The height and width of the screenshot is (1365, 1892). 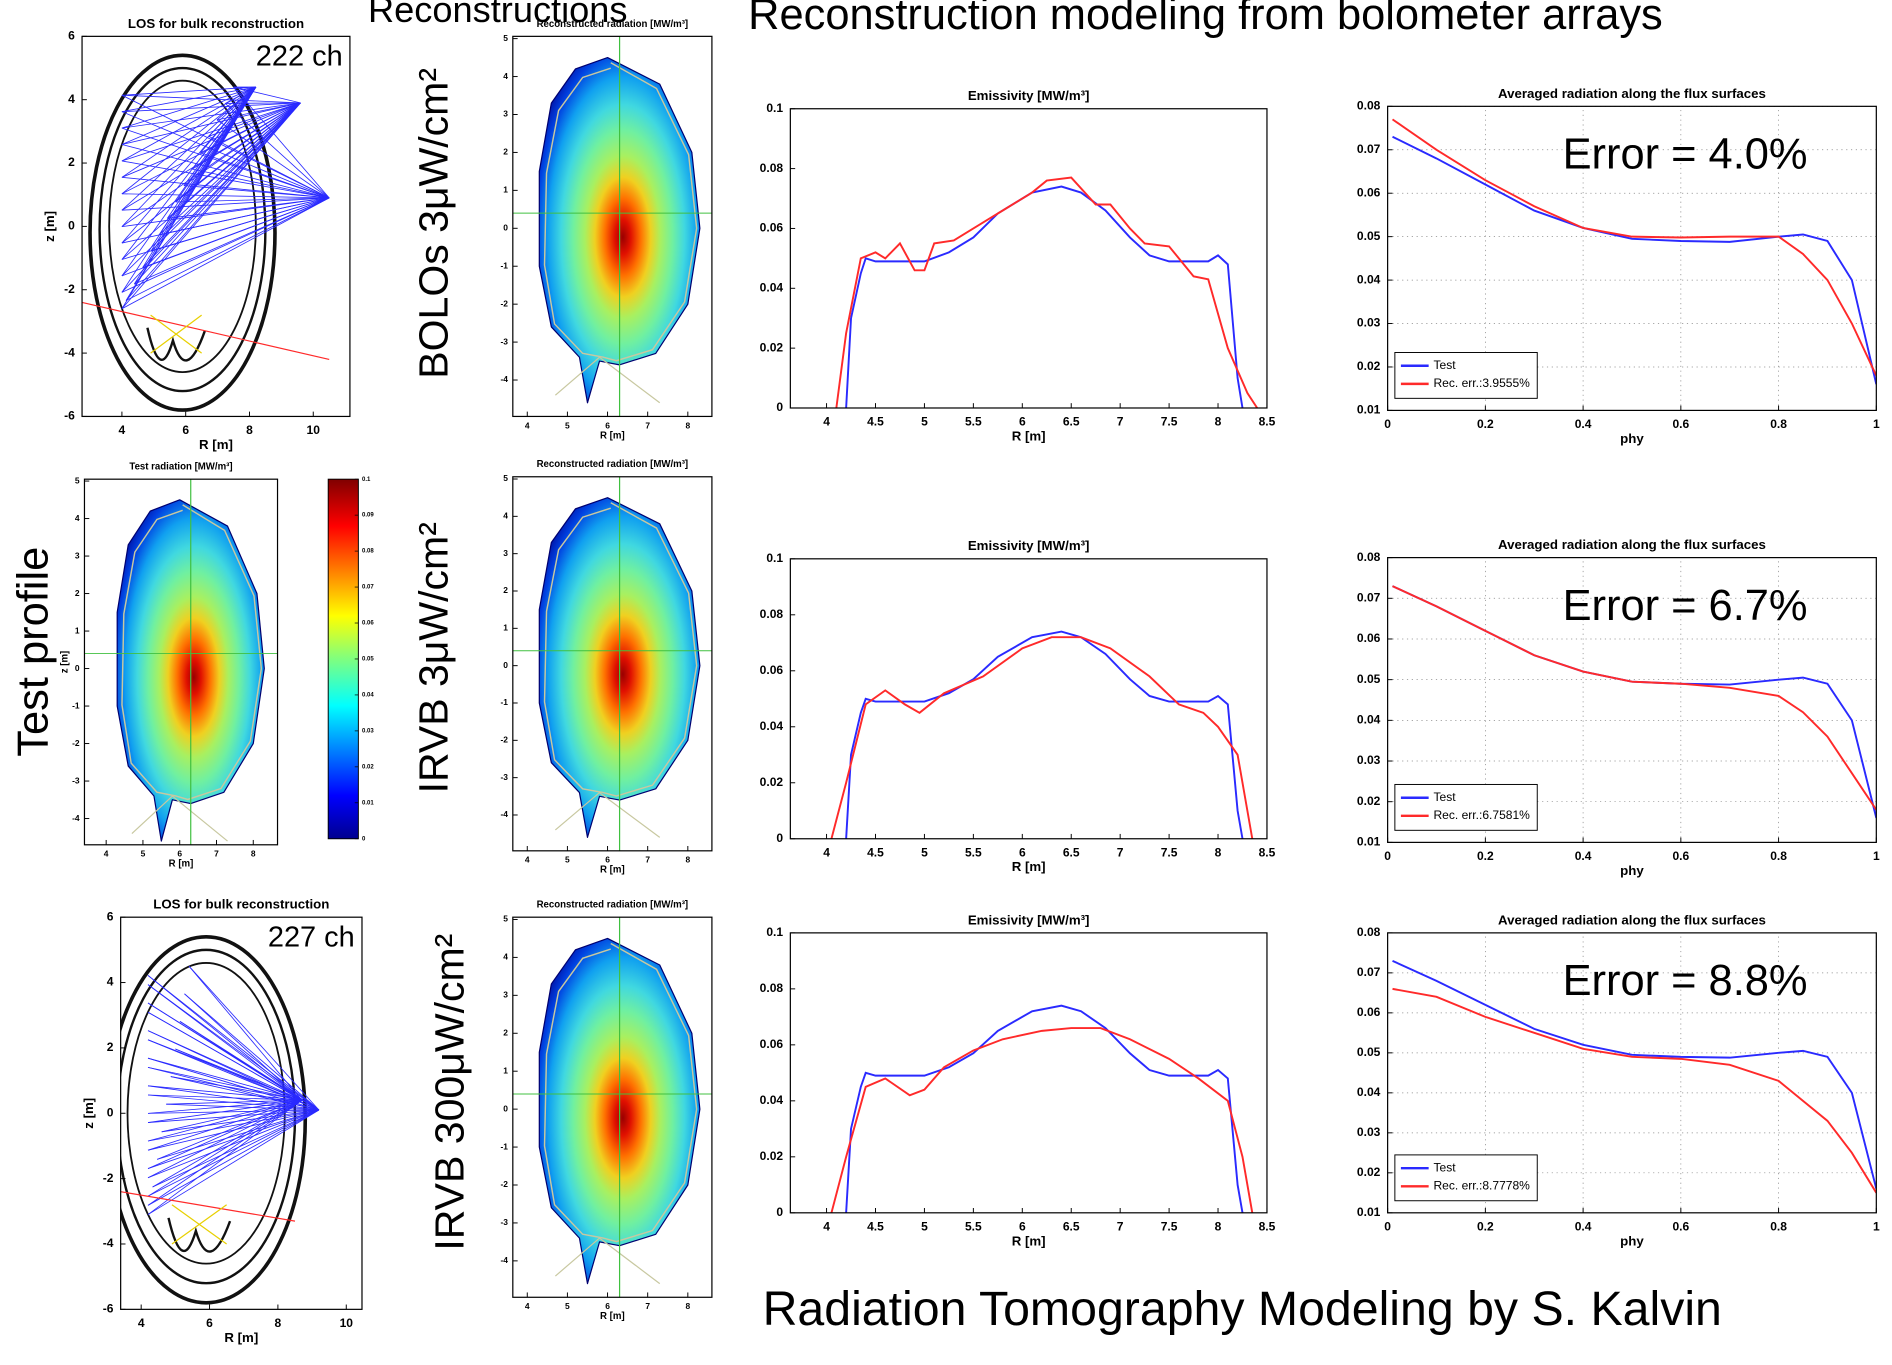 I want to click on x-tick-label: 8.5, so click(x=1267, y=1226).